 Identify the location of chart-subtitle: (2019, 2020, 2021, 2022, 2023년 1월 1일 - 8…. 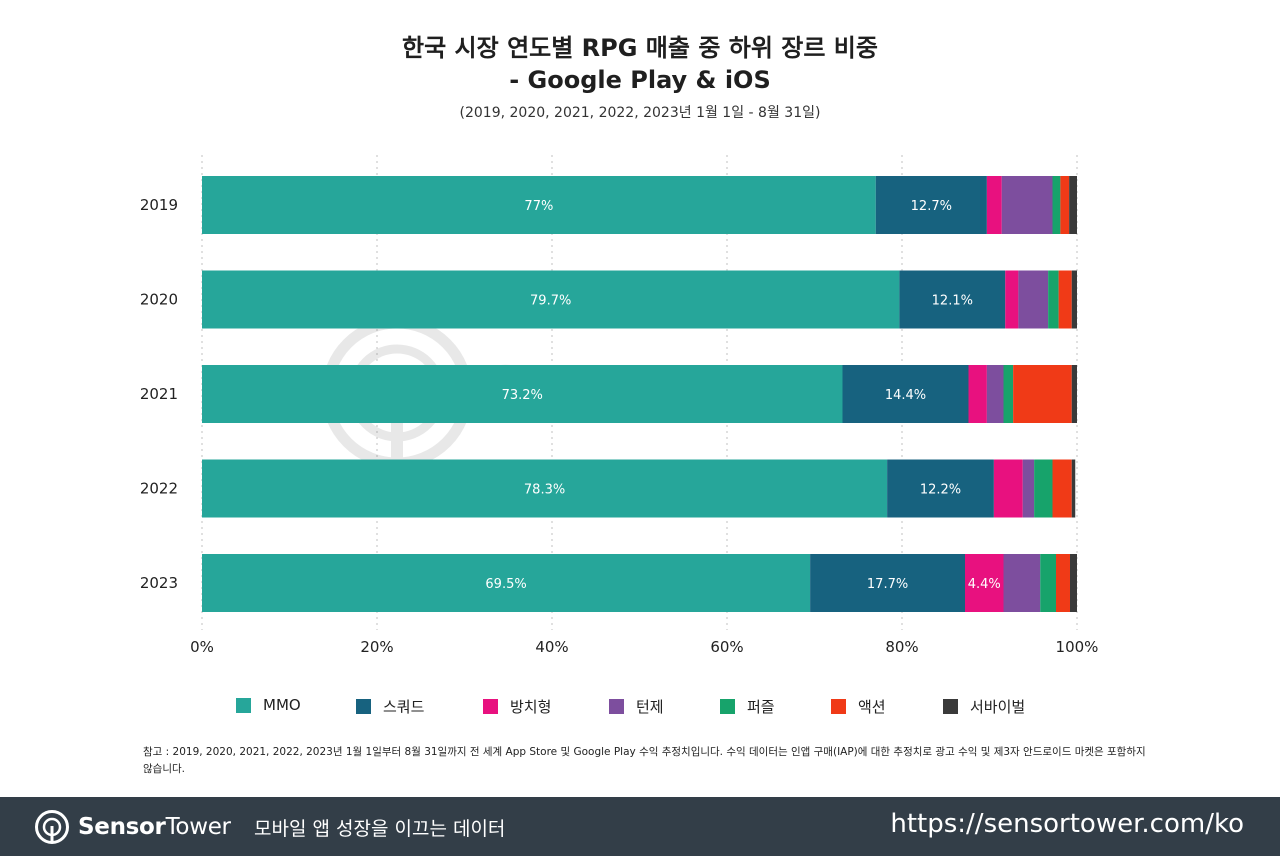
(640, 113).